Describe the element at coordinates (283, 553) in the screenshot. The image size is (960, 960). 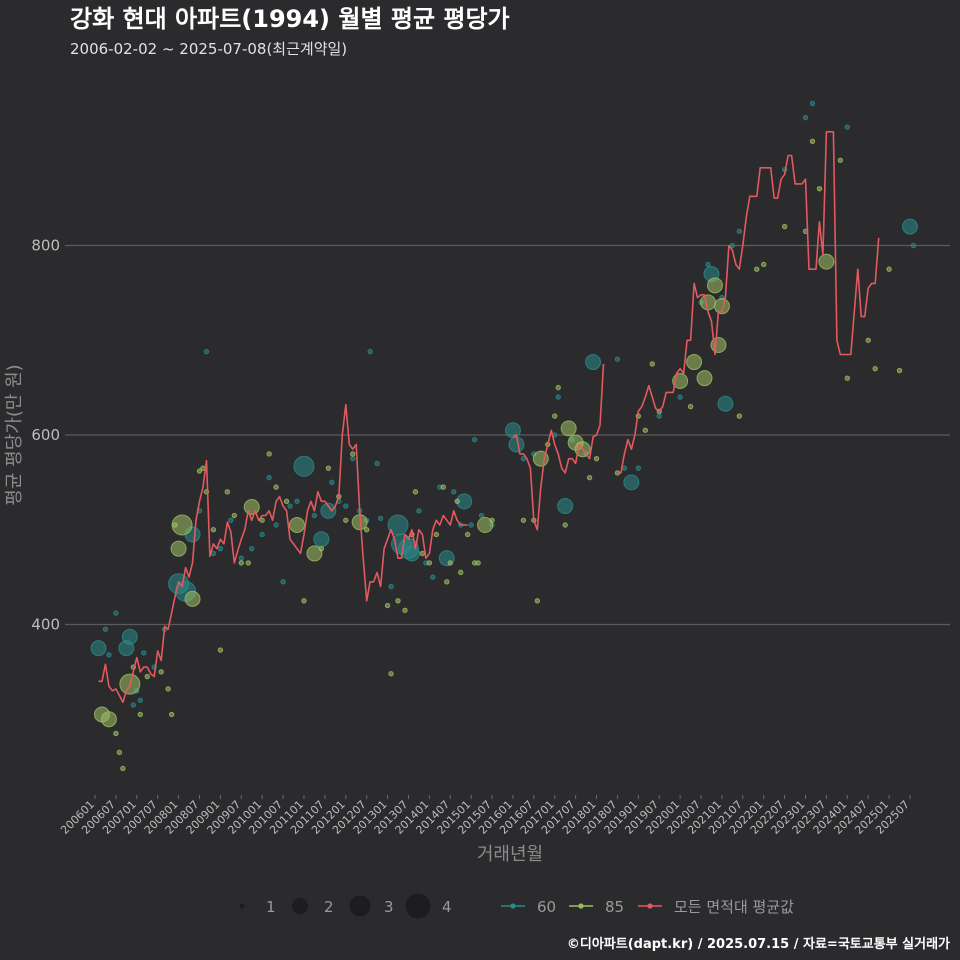
I see `series-line` at that location.